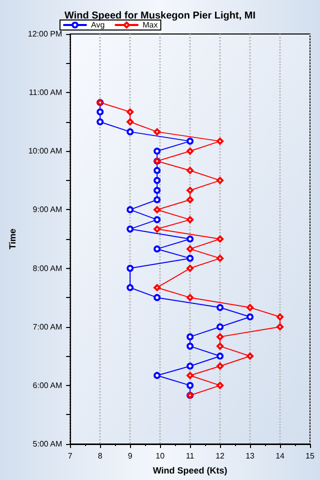 This screenshot has width=320, height=480. Describe the element at coordinates (221, 456) in the screenshot. I see `x-tick-label: 12` at that location.